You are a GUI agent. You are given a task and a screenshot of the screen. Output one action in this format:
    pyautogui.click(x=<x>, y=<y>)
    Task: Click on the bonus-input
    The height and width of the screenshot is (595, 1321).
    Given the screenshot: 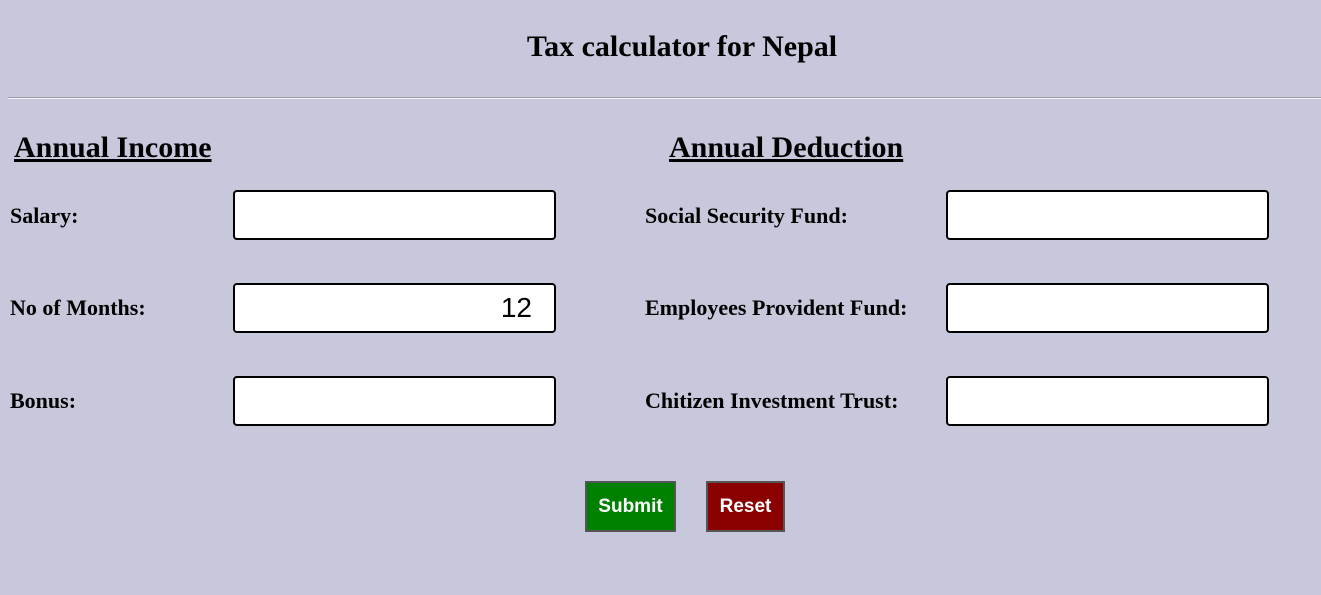 What is the action you would take?
    pyautogui.click(x=394, y=401)
    